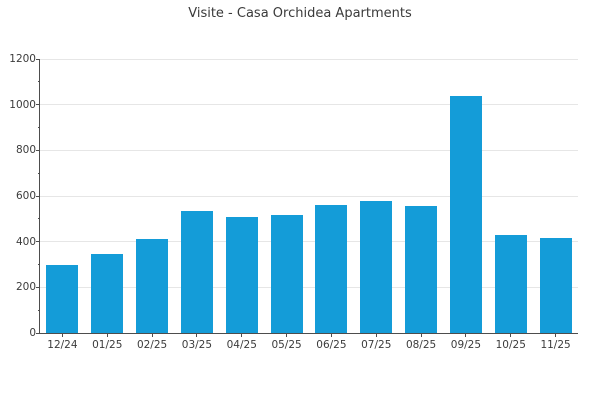  I want to click on x-tick-label: 12/24, so click(62, 345).